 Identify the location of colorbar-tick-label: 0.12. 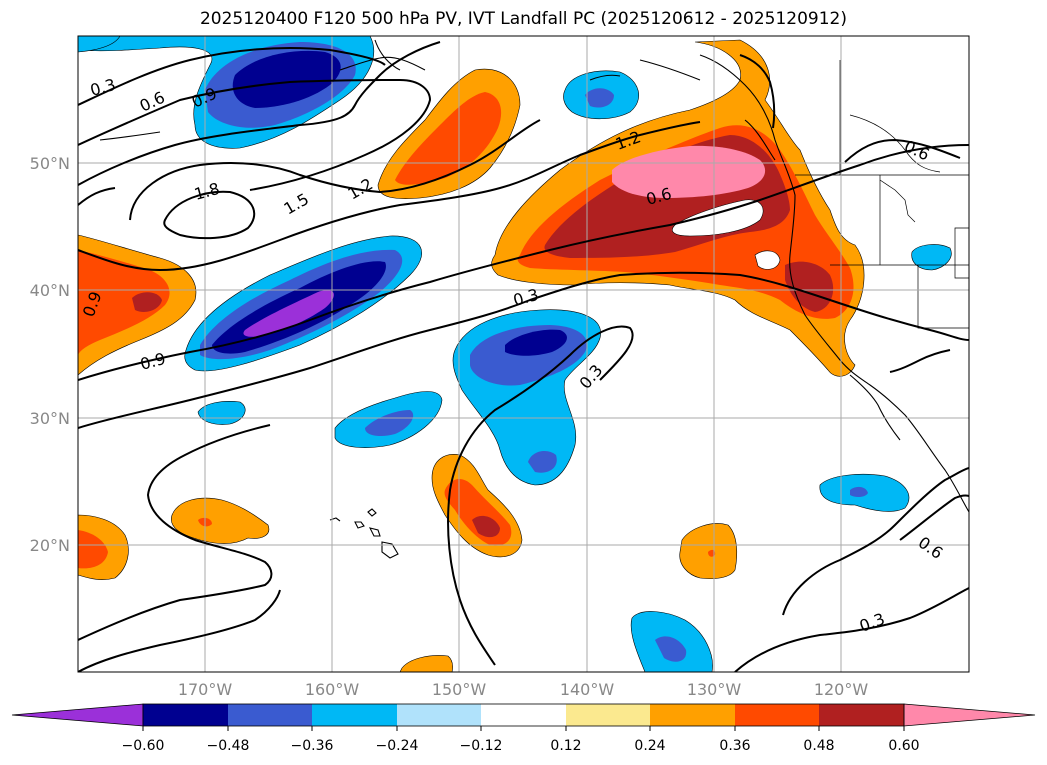
(565, 746).